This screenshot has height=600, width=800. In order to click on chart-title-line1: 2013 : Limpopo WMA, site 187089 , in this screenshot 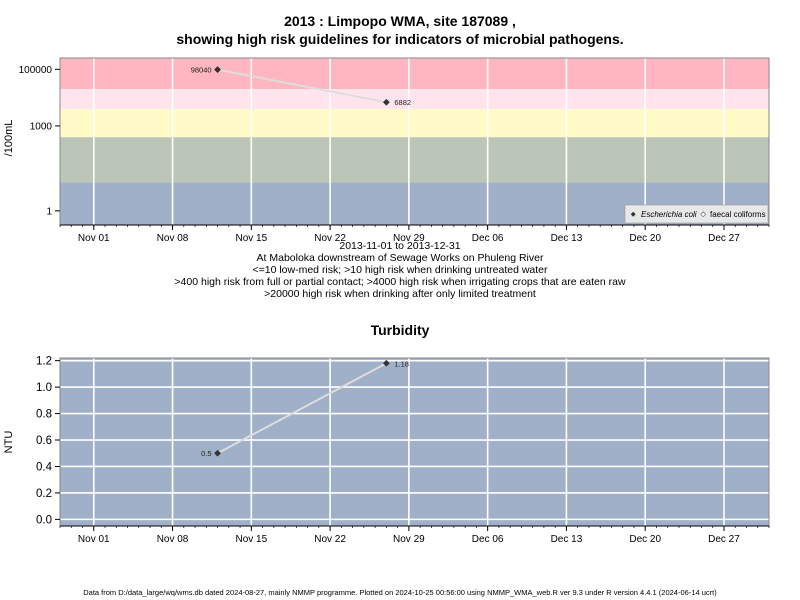, I will do `click(400, 21)`.